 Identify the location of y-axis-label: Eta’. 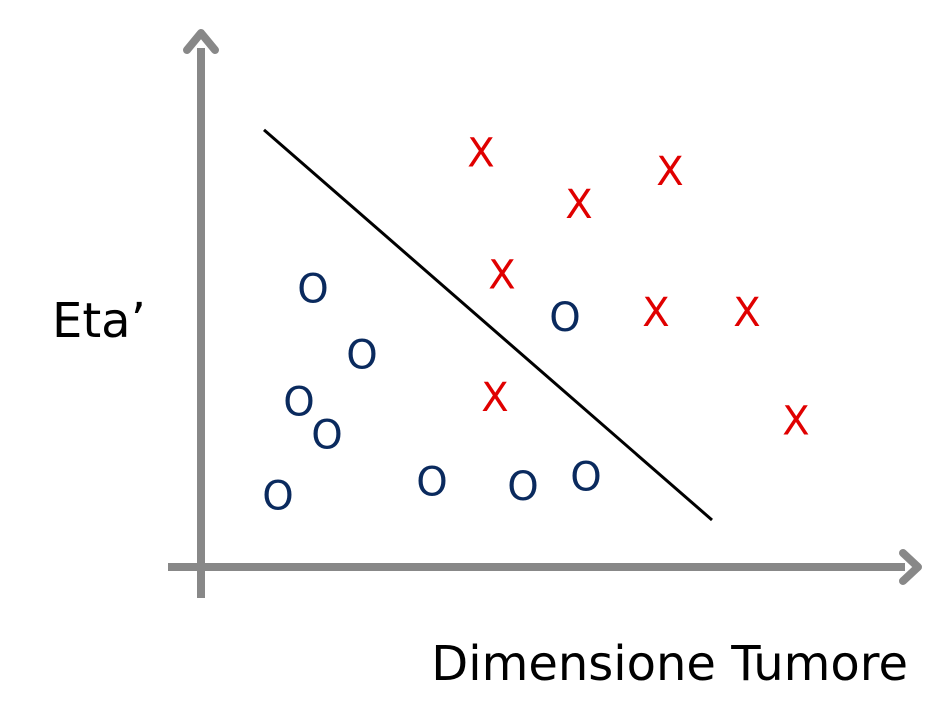
(99, 321).